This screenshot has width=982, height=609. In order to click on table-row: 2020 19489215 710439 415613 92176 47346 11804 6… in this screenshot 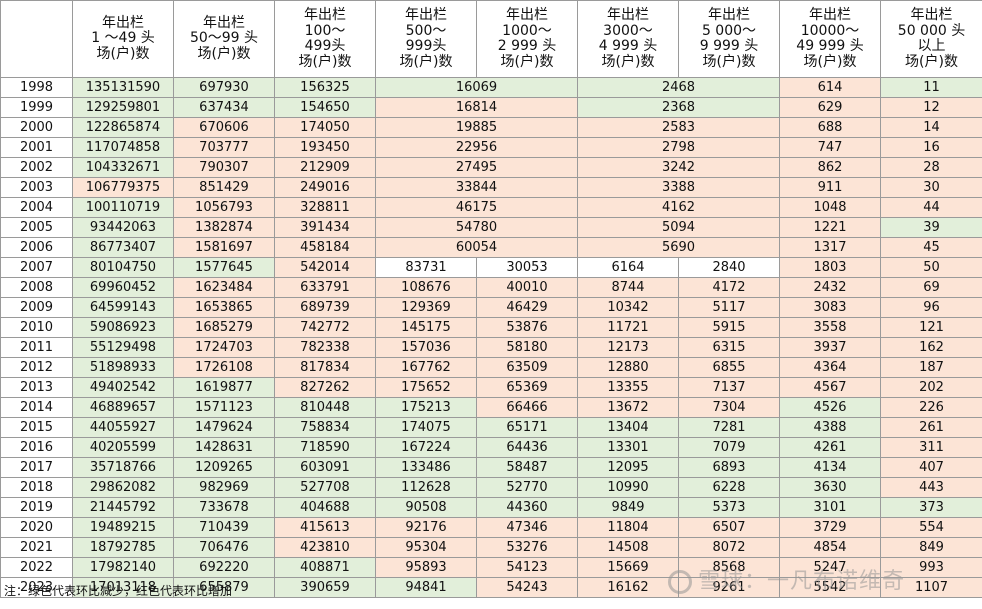, I will do `click(491, 527)`.